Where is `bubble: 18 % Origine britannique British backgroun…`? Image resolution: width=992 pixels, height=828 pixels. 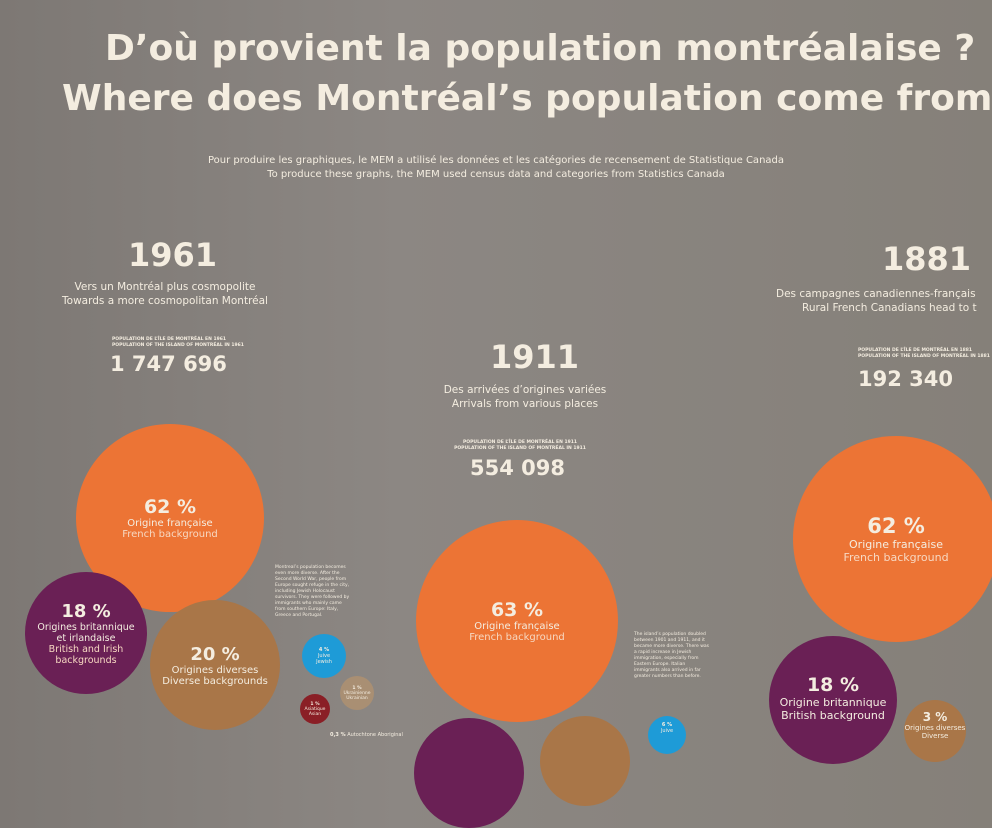 bubble: 18 % Origine britannique British backgroun… is located at coordinates (833, 700).